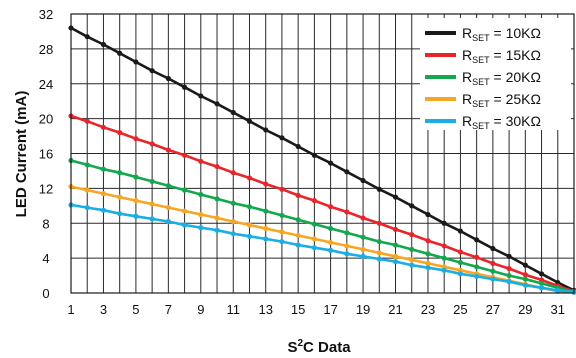 The height and width of the screenshot is (358, 576). Describe the element at coordinates (501, 34) in the screenshot. I see `legend-label: RSET = 10KΩ` at that location.